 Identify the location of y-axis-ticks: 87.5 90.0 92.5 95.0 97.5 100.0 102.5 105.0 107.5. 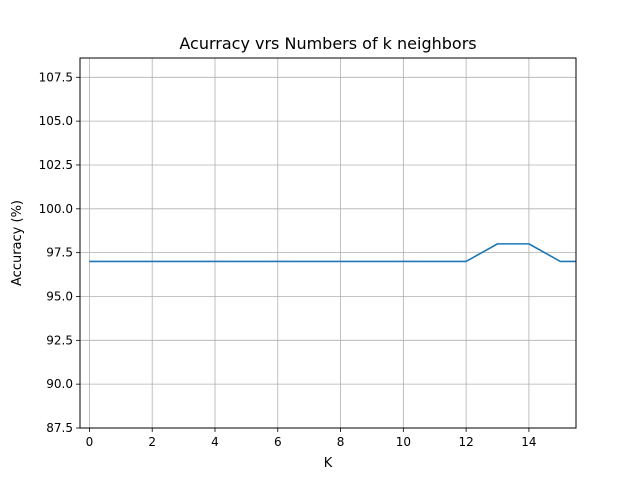
(59, 252).